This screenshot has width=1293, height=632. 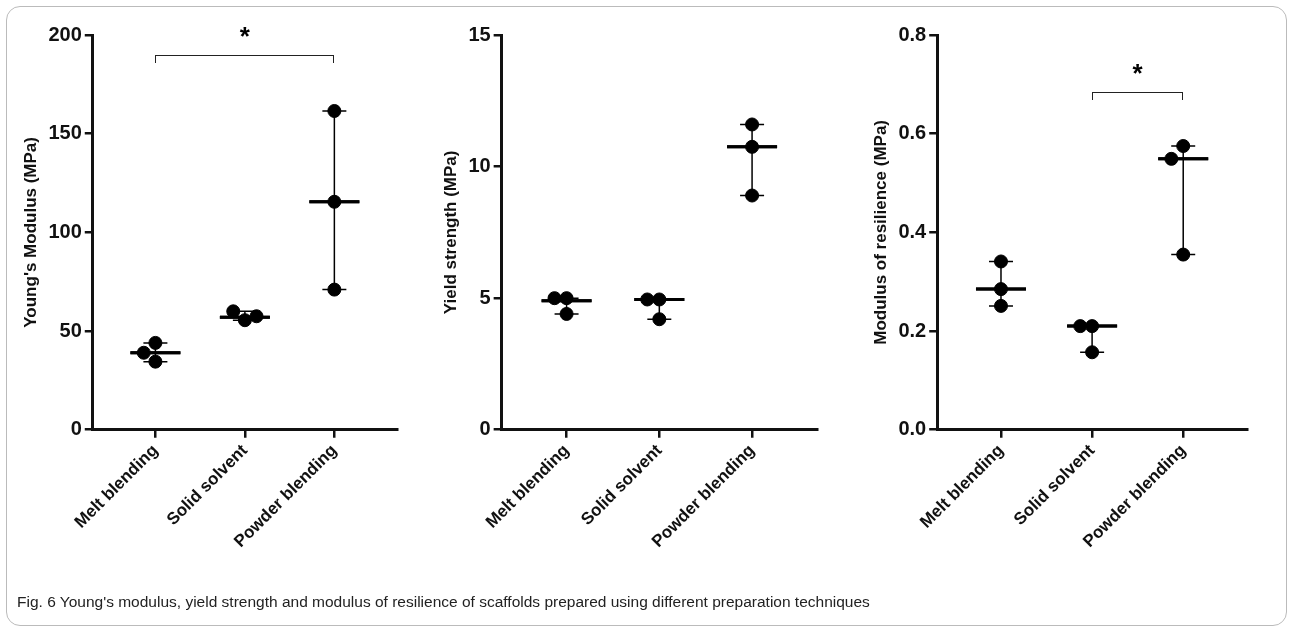 What do you see at coordinates (912, 428) in the screenshot?
I see `y-tick-label: 0.0` at bounding box center [912, 428].